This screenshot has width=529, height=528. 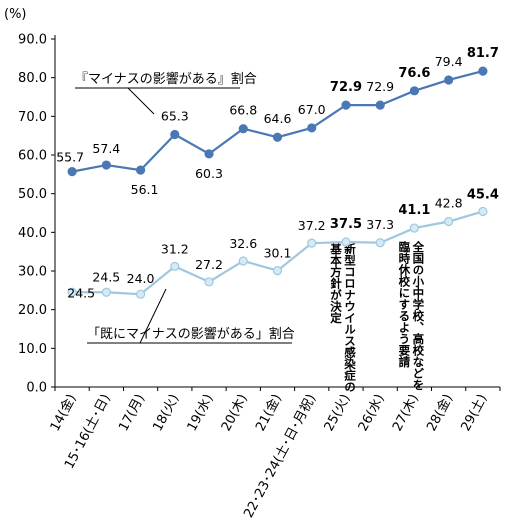 What do you see at coordinates (32, 272) in the screenshot?
I see `y-tick-label: 30.0` at bounding box center [32, 272].